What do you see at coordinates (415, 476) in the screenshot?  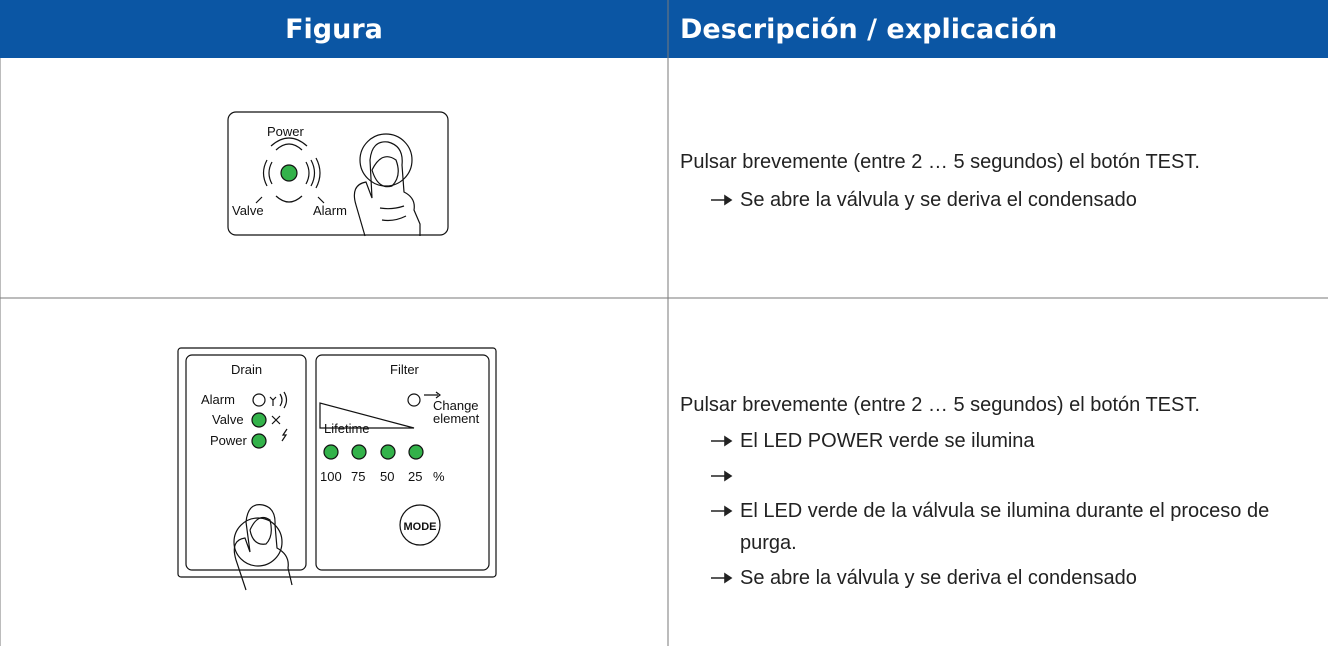 I see `percent-label: 25` at bounding box center [415, 476].